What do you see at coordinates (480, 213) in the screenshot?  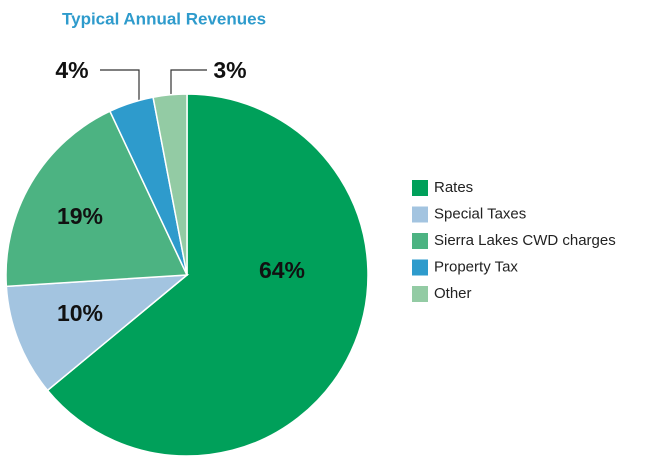 I see `legend-label: Special Taxes` at bounding box center [480, 213].